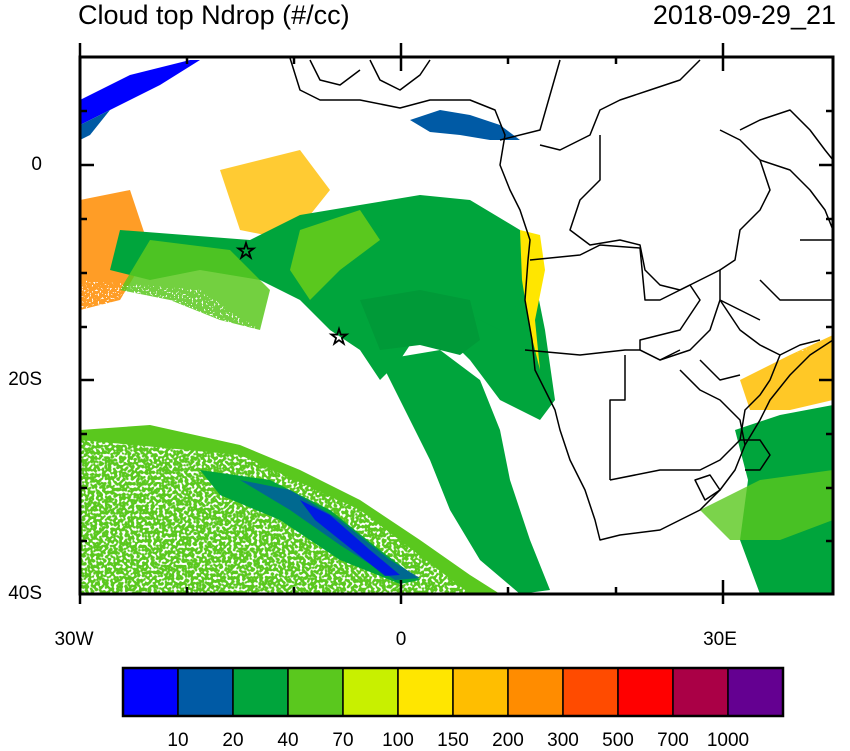 Image resolution: width=850 pixels, height=751 pixels. Describe the element at coordinates (563, 740) in the screenshot. I see `colorbar-label: 300` at that location.